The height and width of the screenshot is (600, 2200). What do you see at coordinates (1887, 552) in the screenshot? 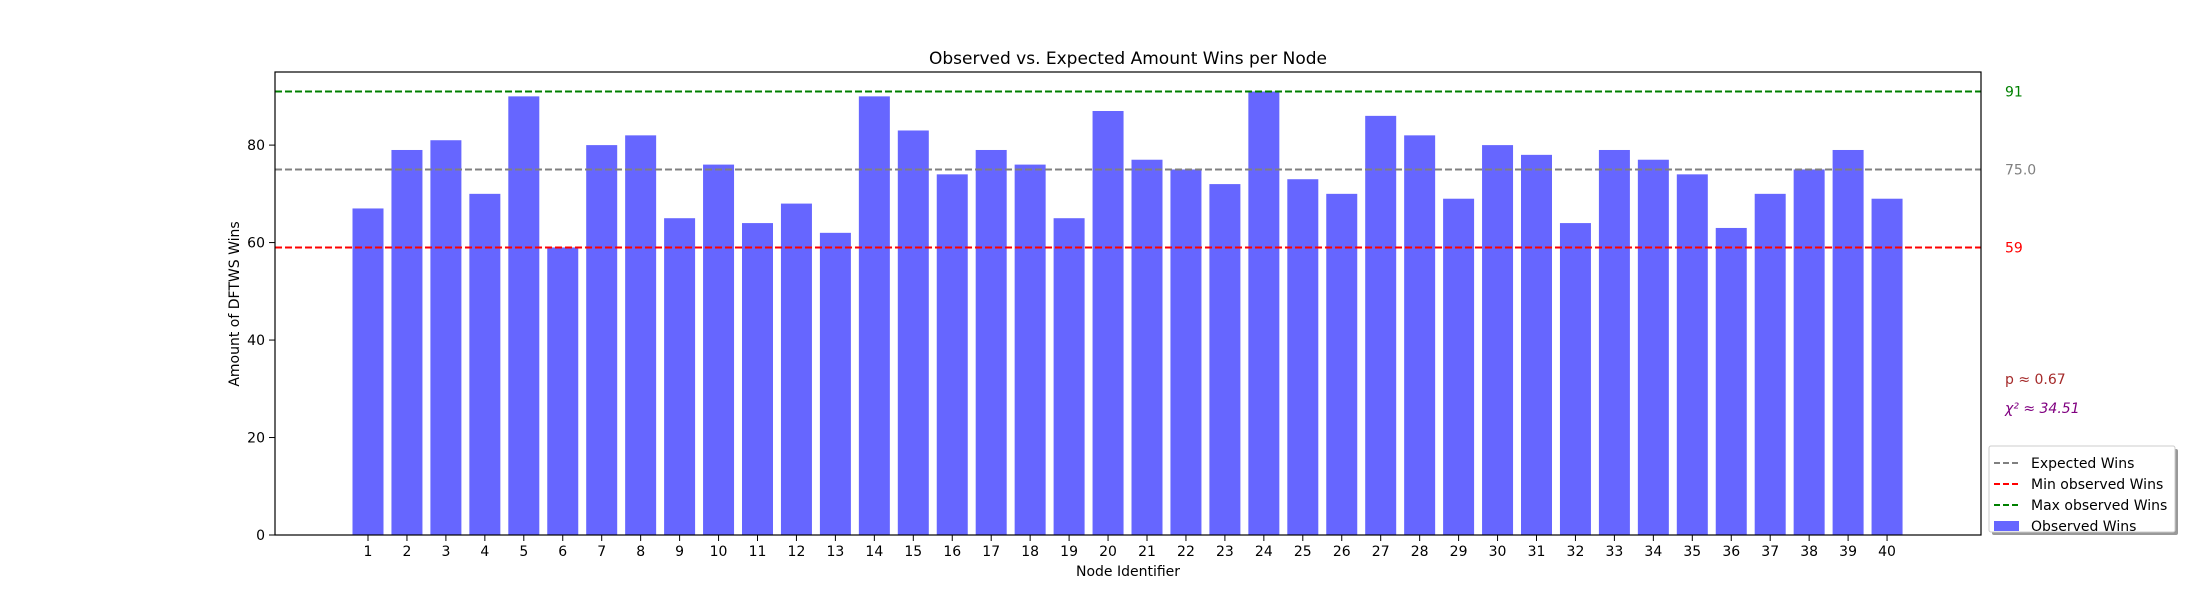
I see `x-tick-label-40: 40` at bounding box center [1887, 552].